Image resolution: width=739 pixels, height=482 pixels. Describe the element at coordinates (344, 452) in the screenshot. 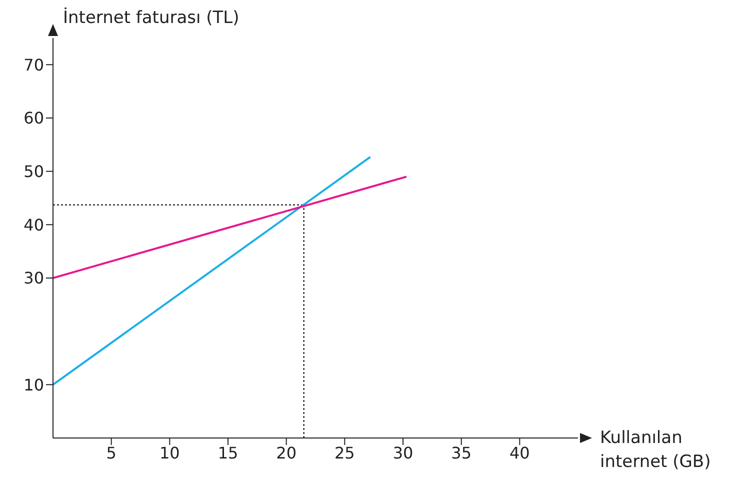

I see `x-tick-label: 25` at that location.